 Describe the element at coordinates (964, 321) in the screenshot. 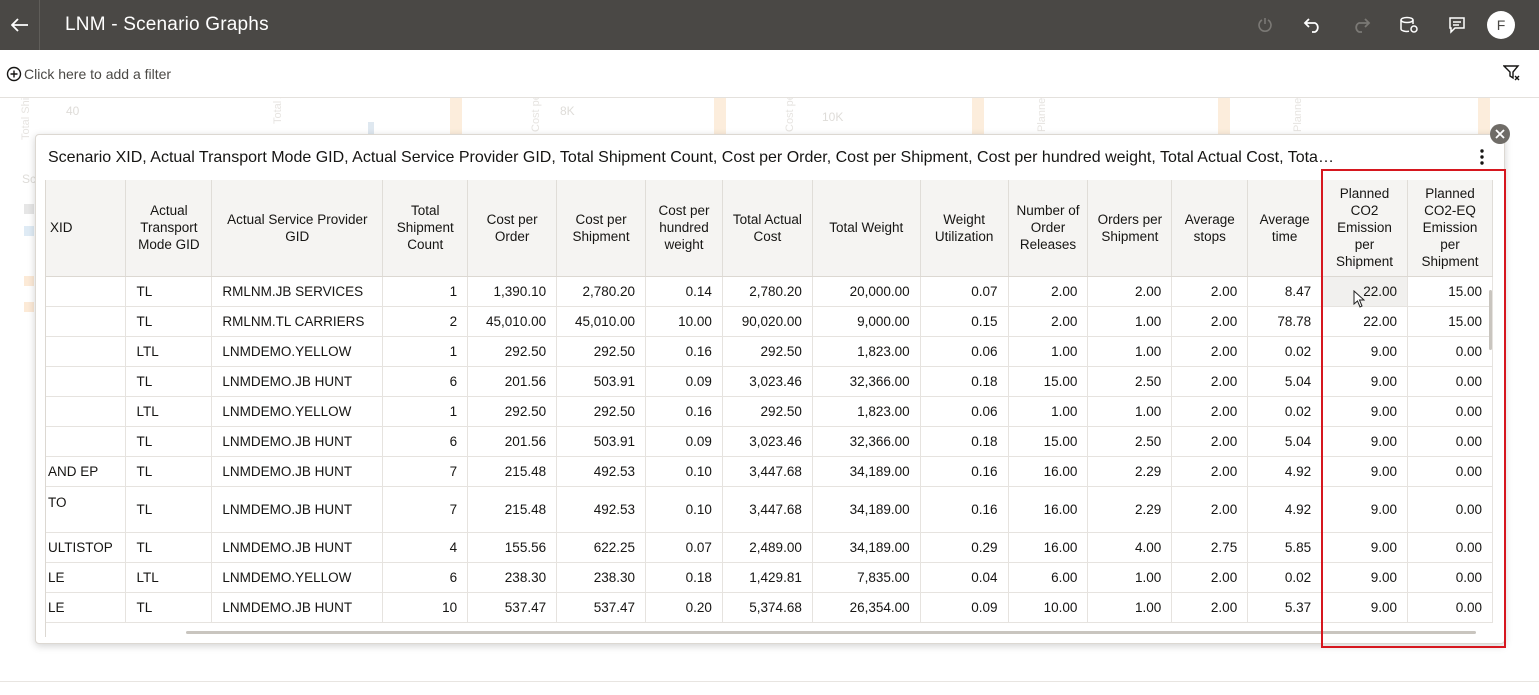

I see `table-cell: 0.15` at that location.